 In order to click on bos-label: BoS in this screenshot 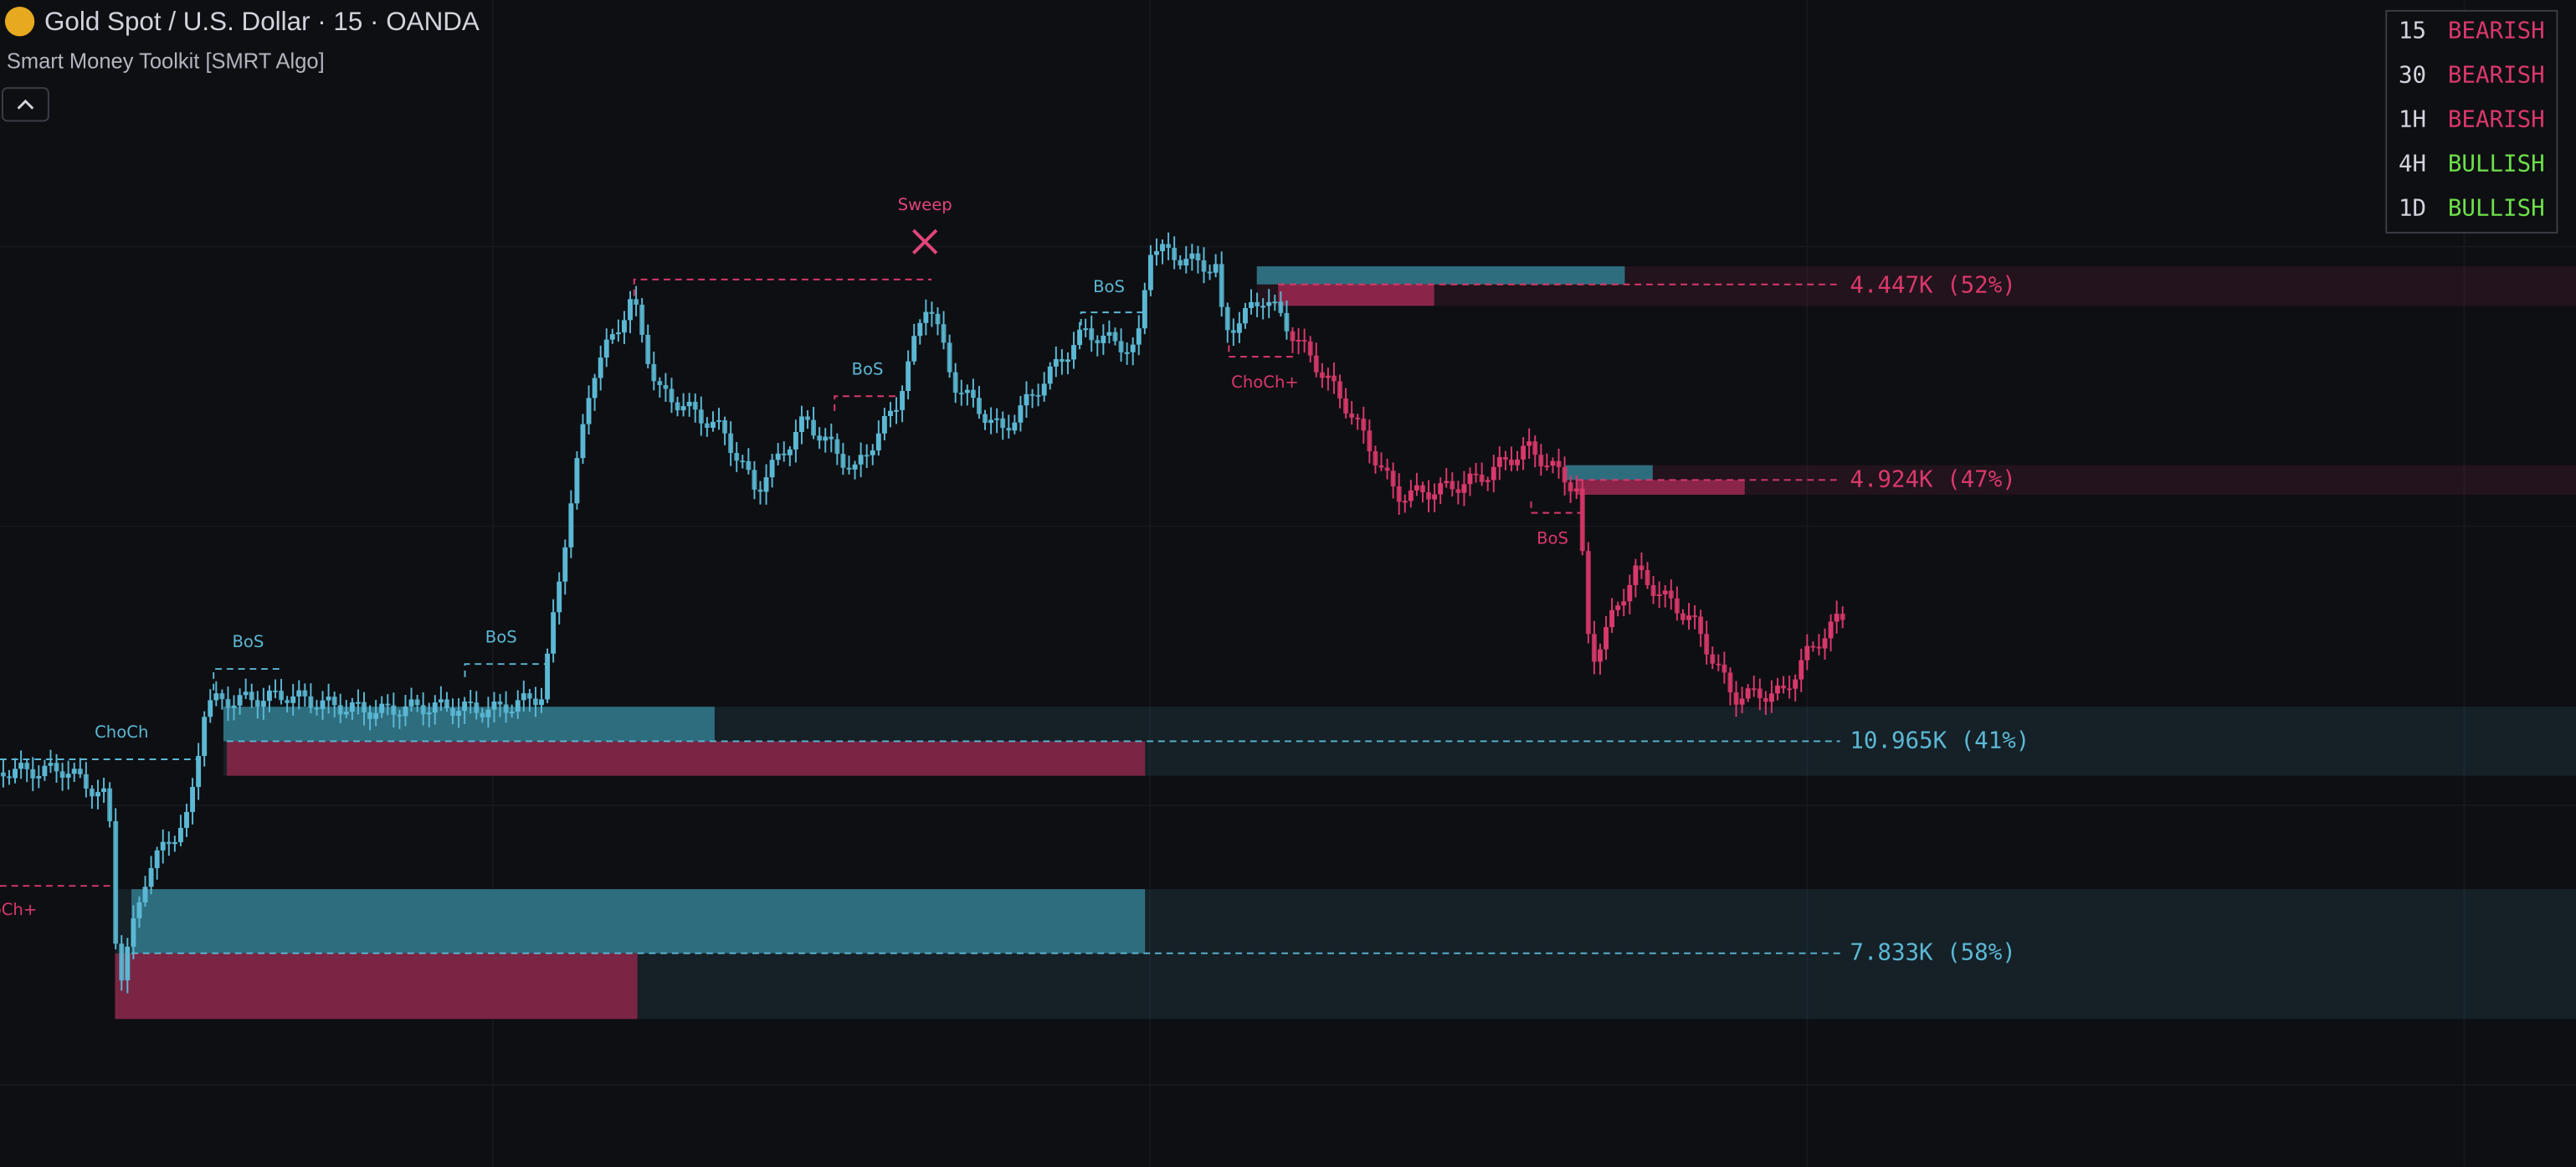, I will do `click(501, 636)`.